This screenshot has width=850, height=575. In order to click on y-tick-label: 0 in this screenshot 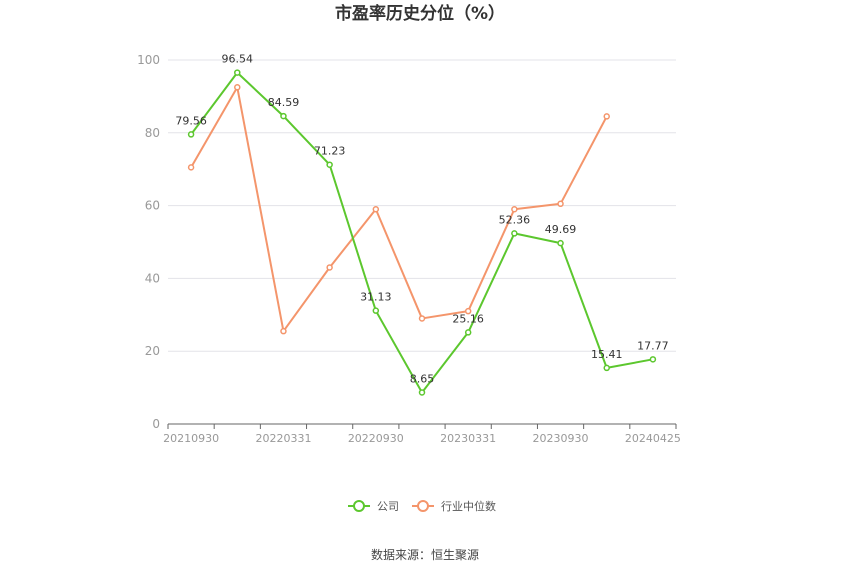, I will do `click(156, 424)`.